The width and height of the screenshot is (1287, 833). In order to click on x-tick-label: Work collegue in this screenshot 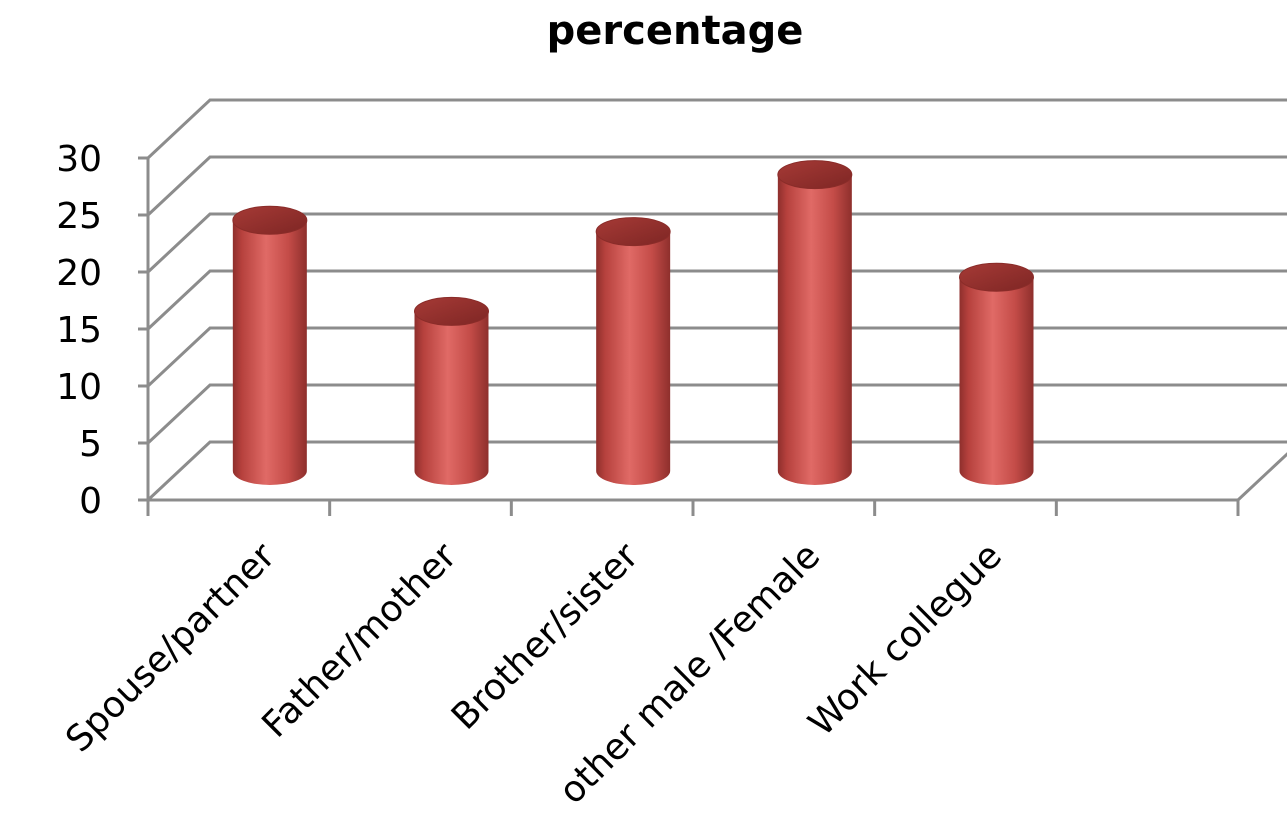, I will do `click(905, 639)`.